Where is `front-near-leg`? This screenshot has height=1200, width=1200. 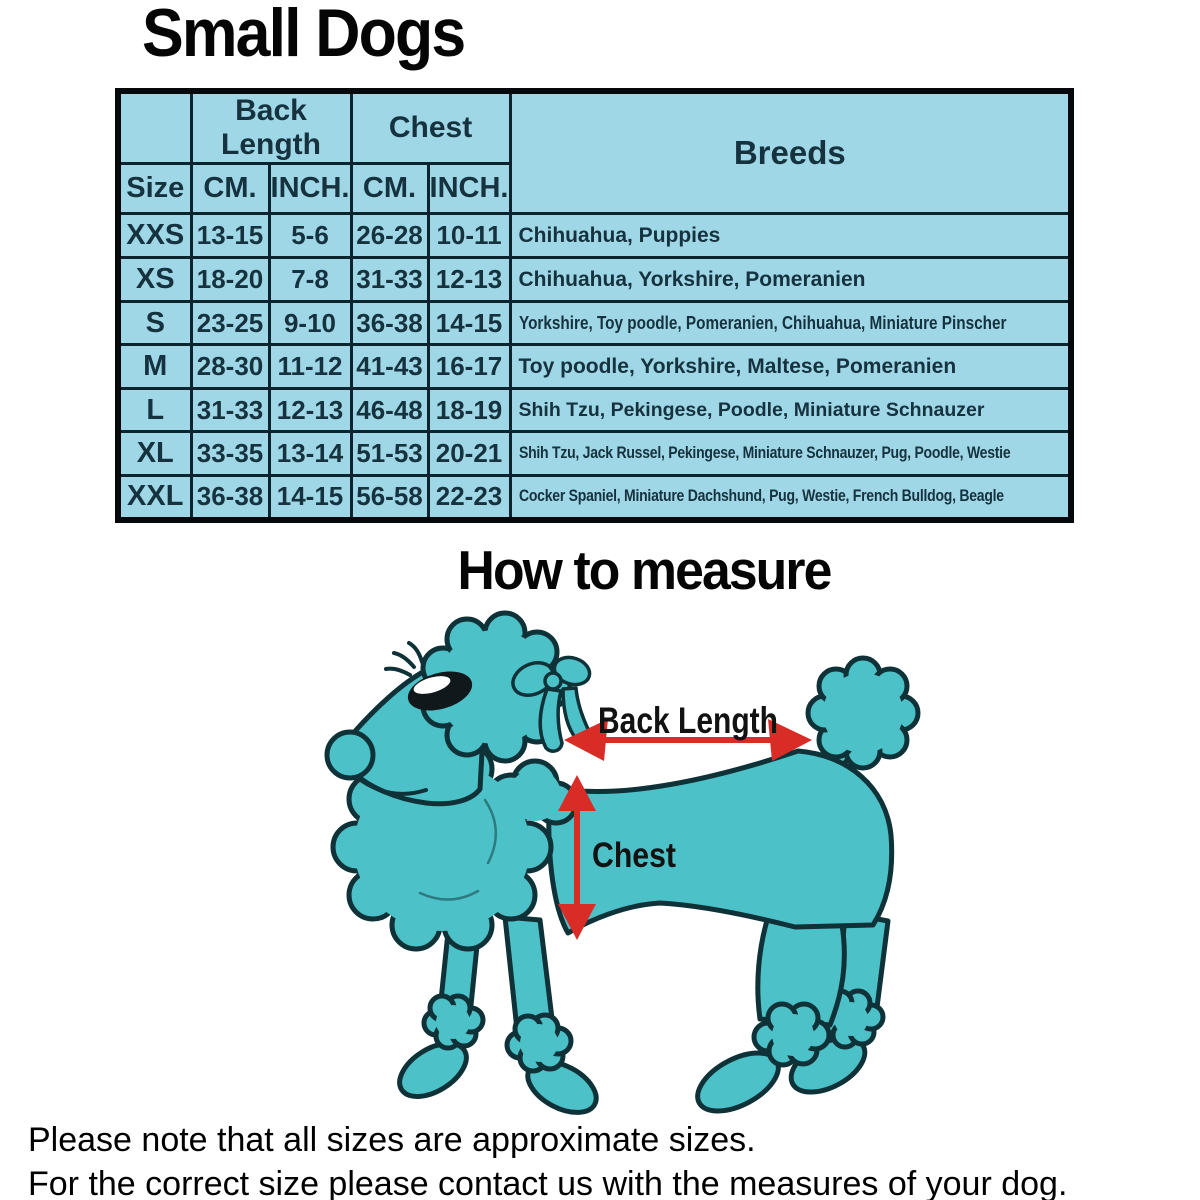 front-near-leg is located at coordinates (550, 1014).